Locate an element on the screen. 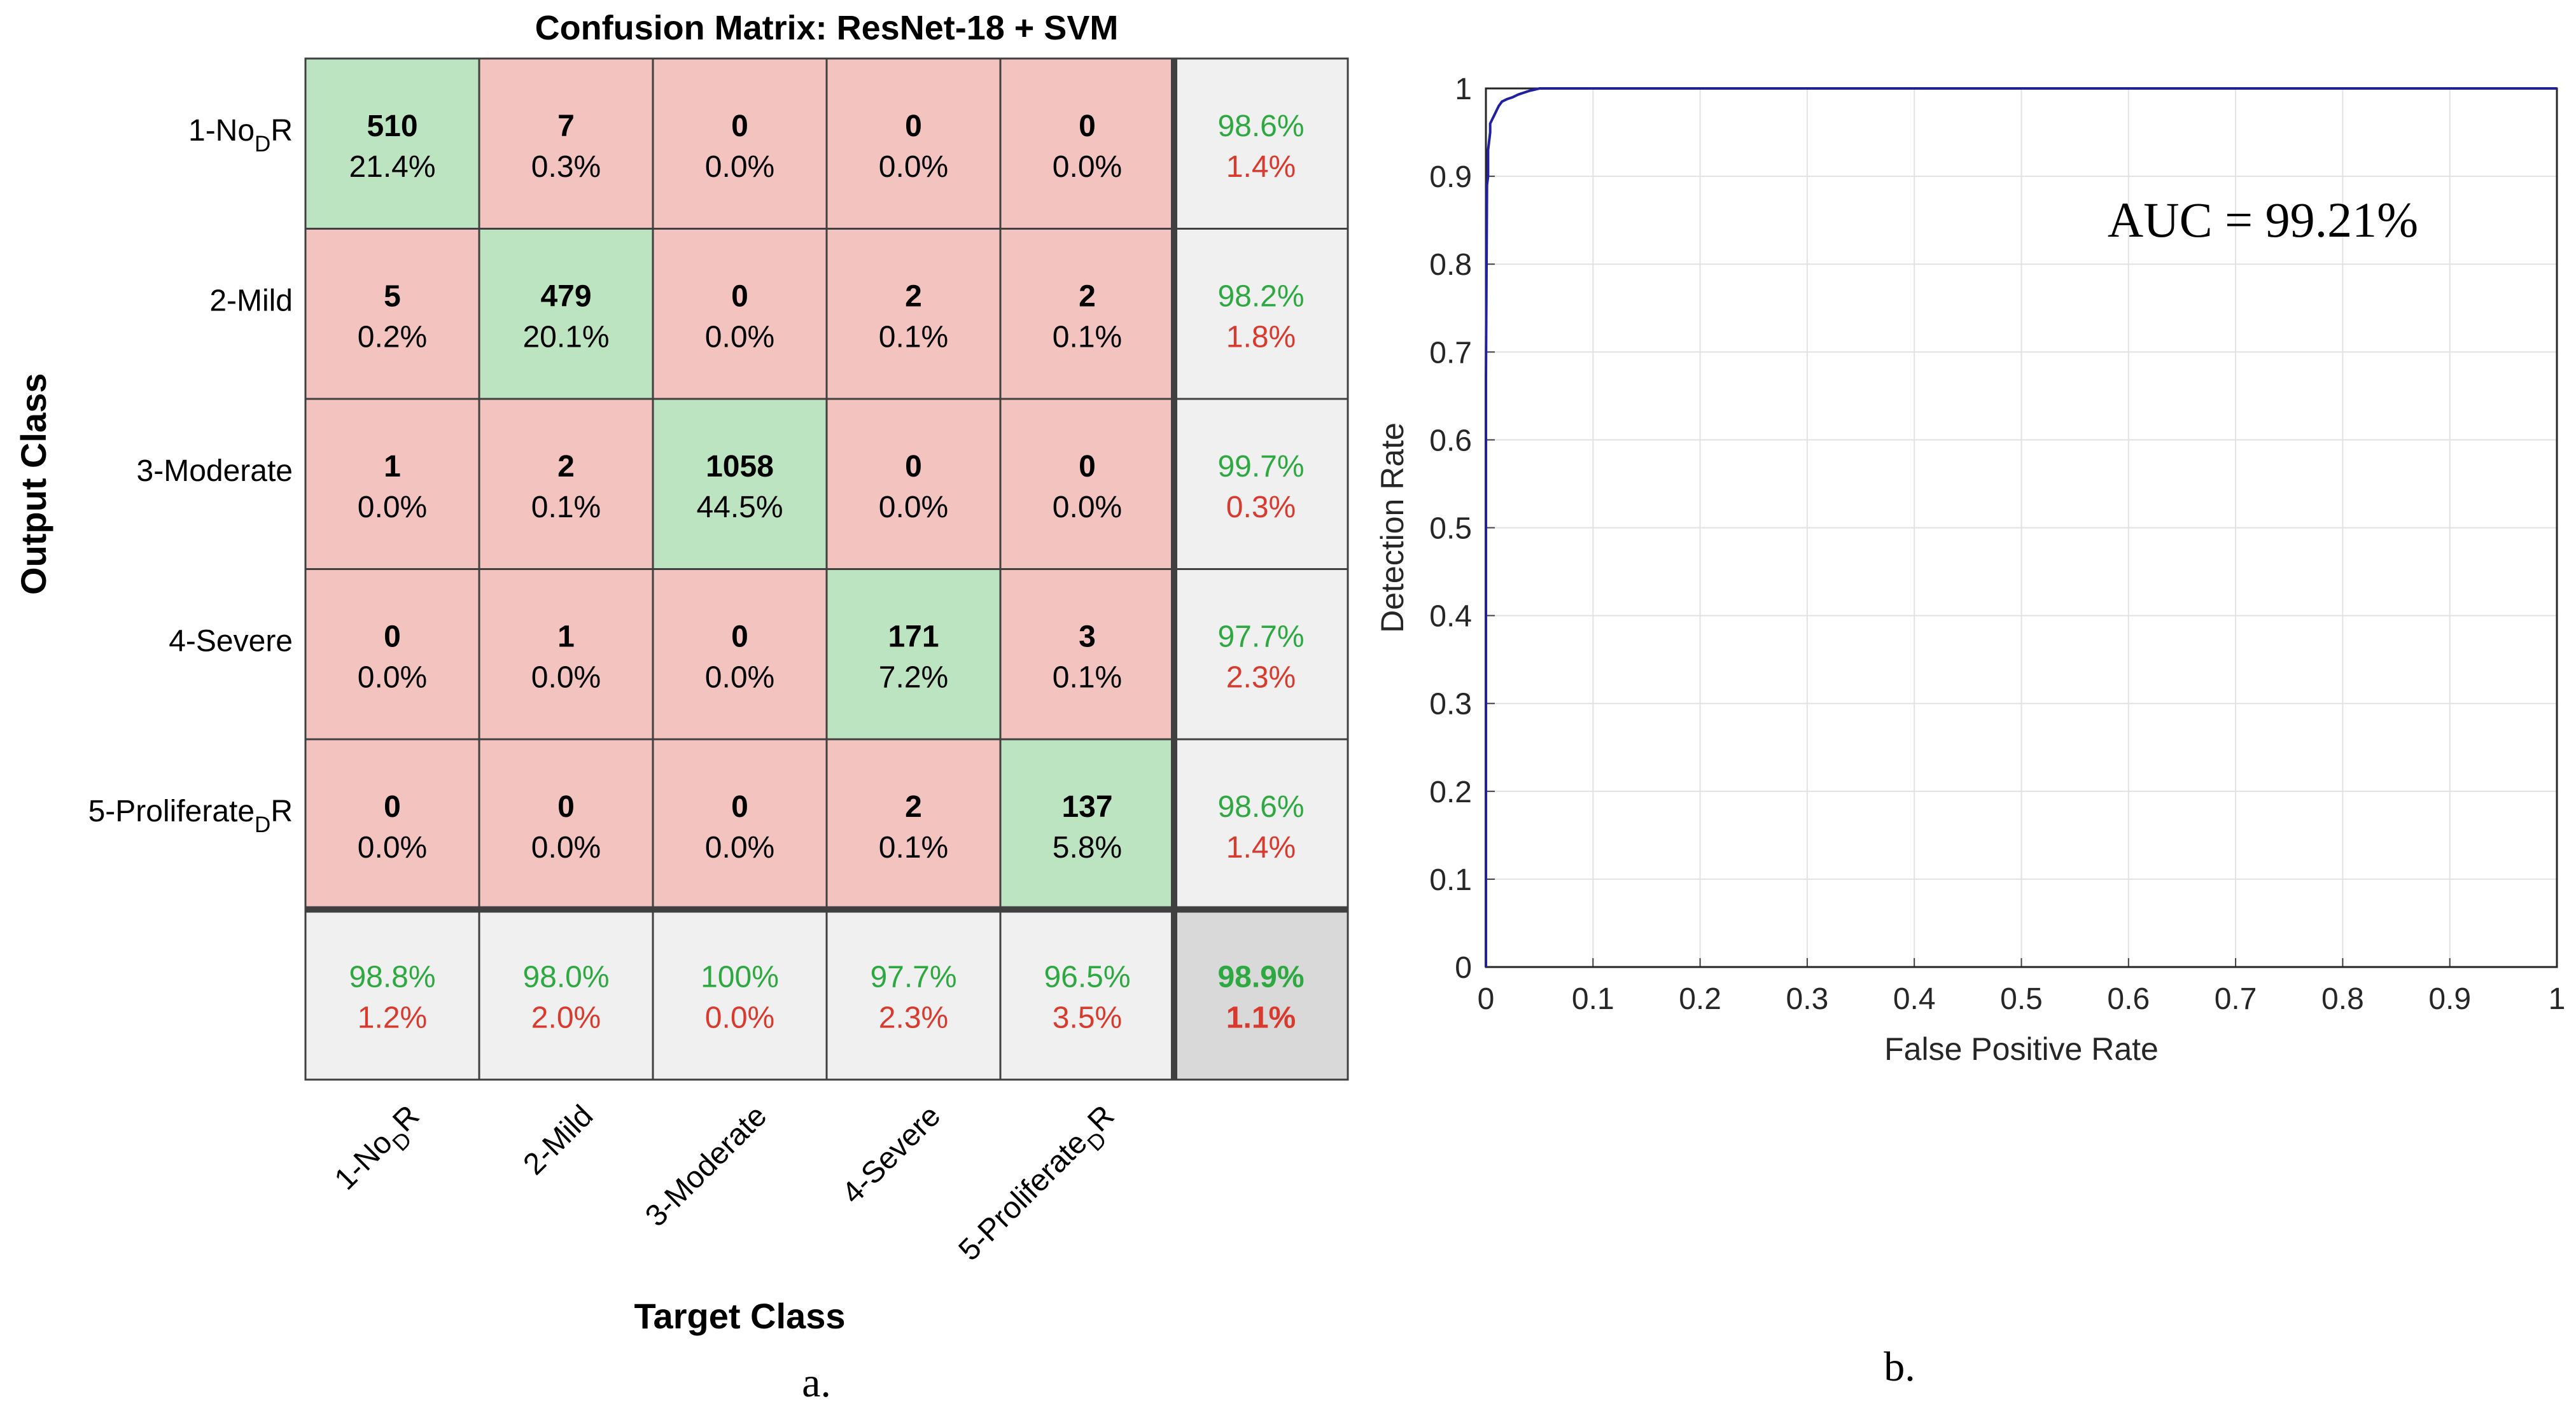 The height and width of the screenshot is (1413, 2576). row-precision: 99.7% is located at coordinates (1260, 467).